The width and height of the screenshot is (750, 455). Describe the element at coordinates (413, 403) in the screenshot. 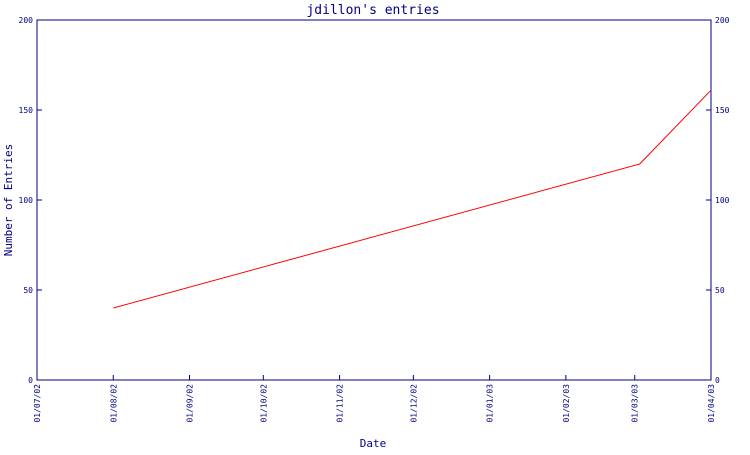

I see `x-tick-label: 01/12/02` at that location.